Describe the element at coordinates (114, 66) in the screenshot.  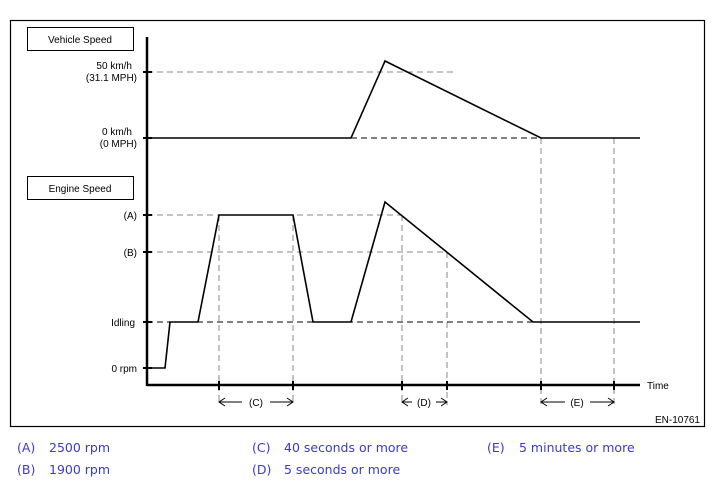
I see `tick-50kmh: 50 km/h` at that location.